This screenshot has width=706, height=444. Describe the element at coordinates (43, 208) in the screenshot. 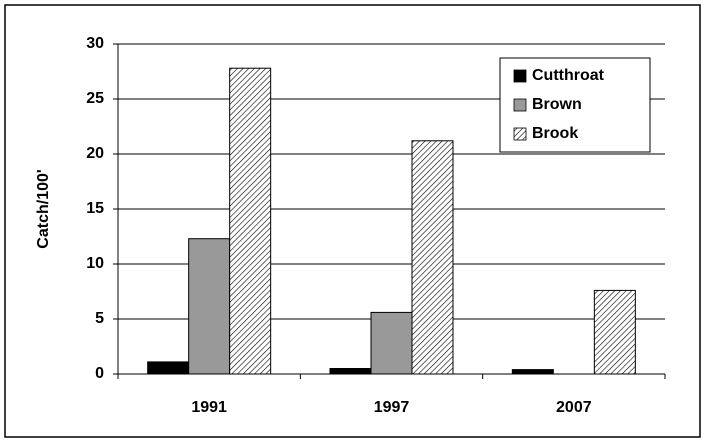

I see `y-axis-label: Catch/100'` at that location.